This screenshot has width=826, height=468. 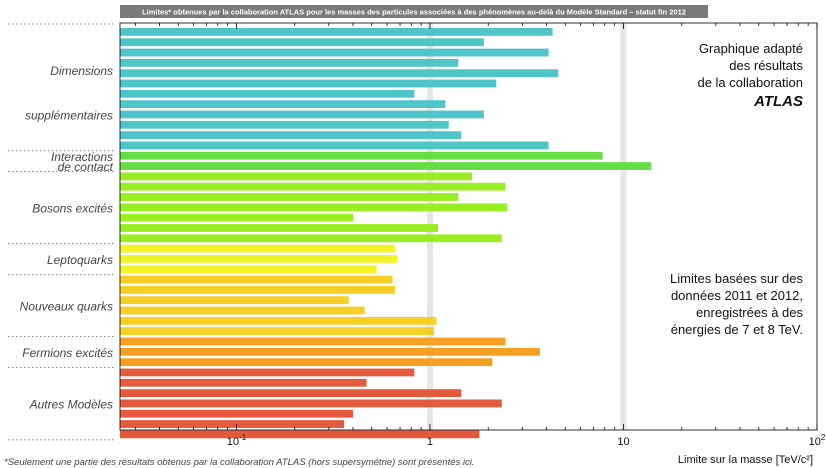 I want to click on group-label: Leptoquarks, so click(x=80, y=260).